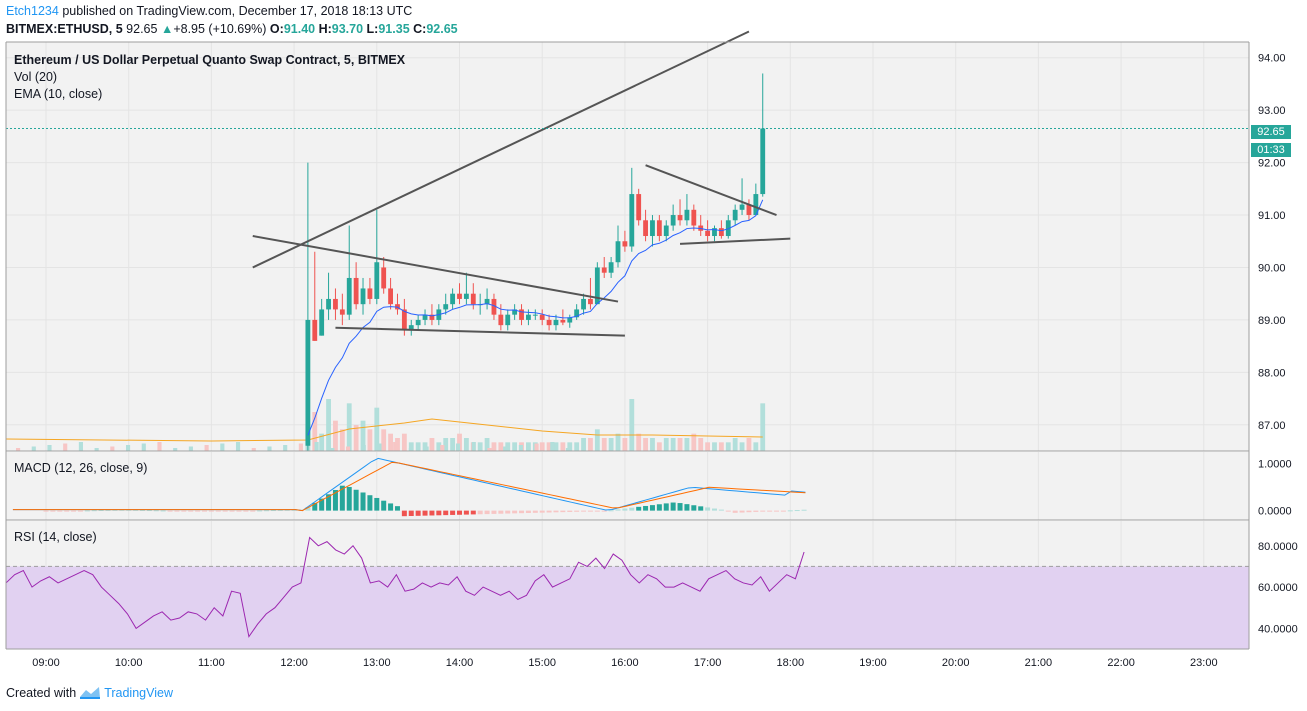 The height and width of the screenshot is (711, 1307). I want to click on time-axis-label: 22:00, so click(1121, 663).